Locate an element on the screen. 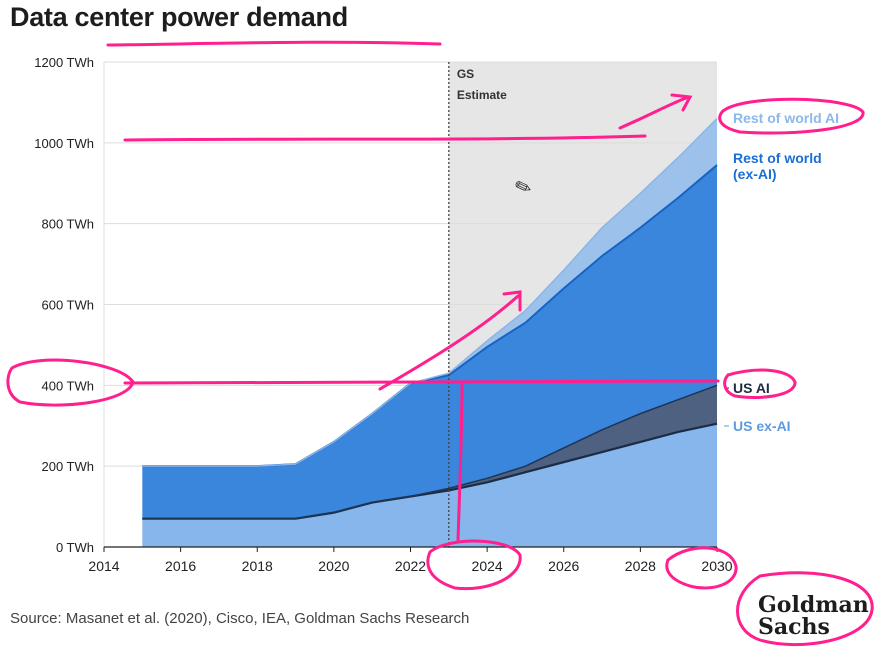 The width and height of the screenshot is (880, 648). x-tick-label: 2030 is located at coordinates (716, 566).